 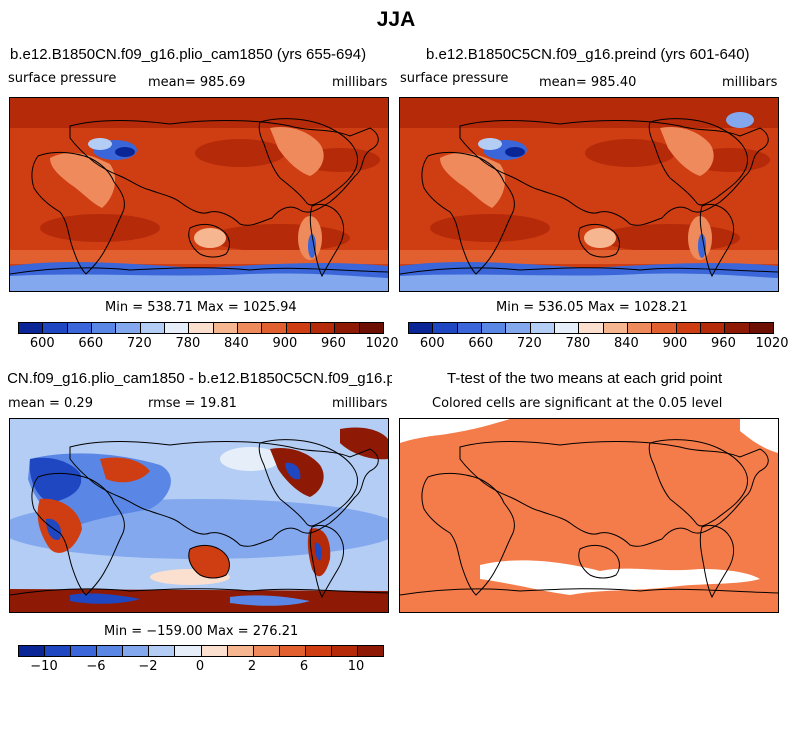 What do you see at coordinates (96, 666) in the screenshot?
I see `colorbar-tick-label: −6` at bounding box center [96, 666].